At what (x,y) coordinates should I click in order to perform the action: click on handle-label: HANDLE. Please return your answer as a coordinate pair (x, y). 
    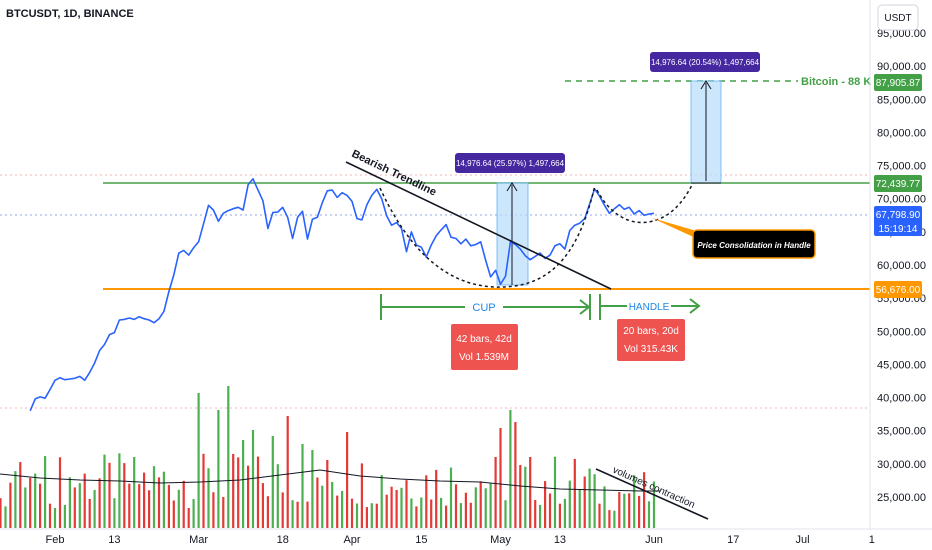
    Looking at the image, I should click on (649, 307).